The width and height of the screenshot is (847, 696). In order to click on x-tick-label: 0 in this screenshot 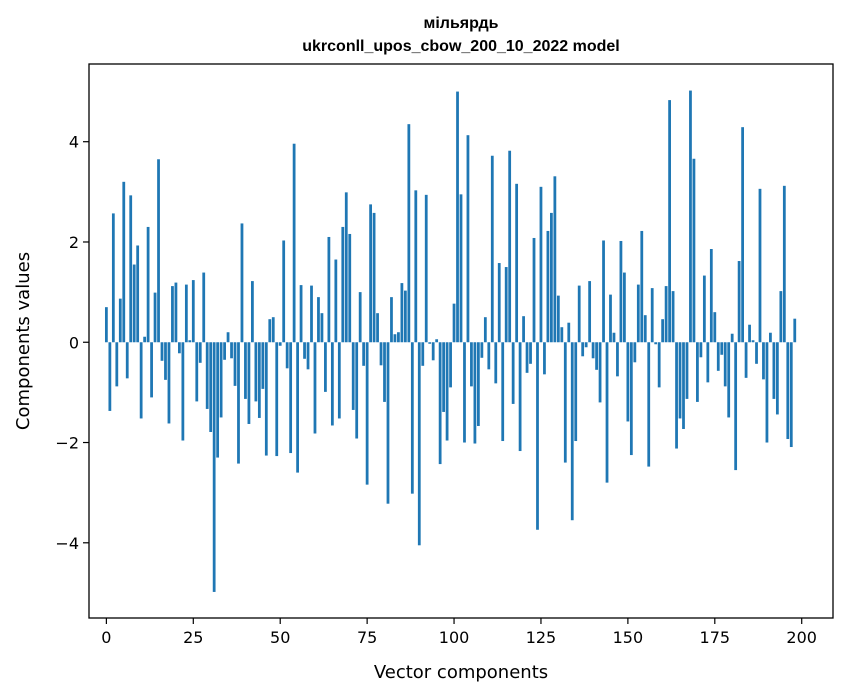, I will do `click(106, 637)`.